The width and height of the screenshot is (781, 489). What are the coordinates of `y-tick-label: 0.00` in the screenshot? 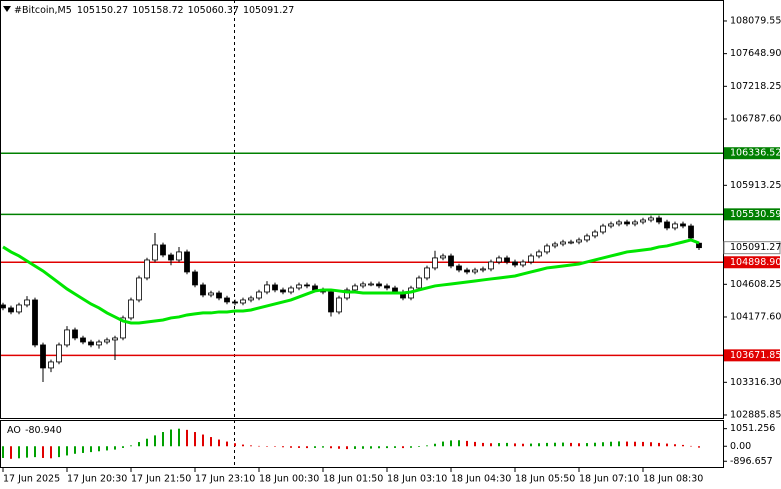 It's located at (740, 446).